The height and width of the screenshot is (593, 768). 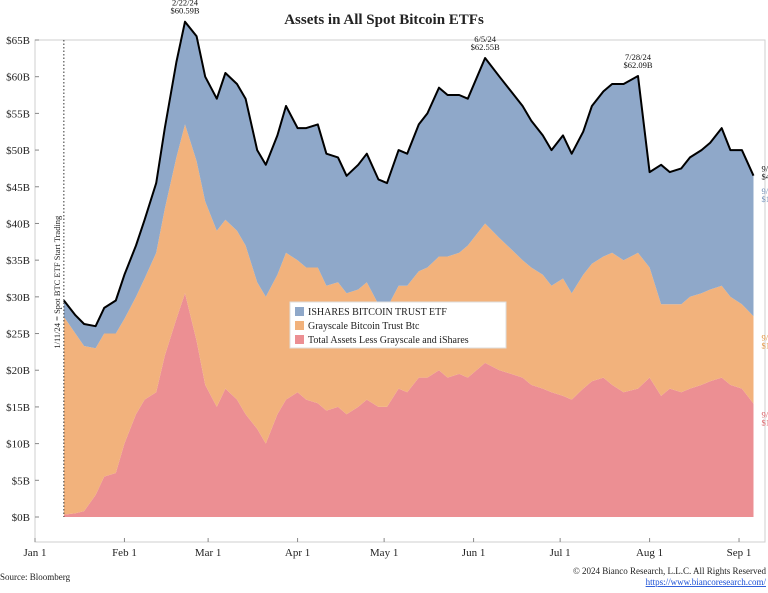 What do you see at coordinates (185, 4) in the screenshot?
I see `value-annotation: 2/22/24` at bounding box center [185, 4].